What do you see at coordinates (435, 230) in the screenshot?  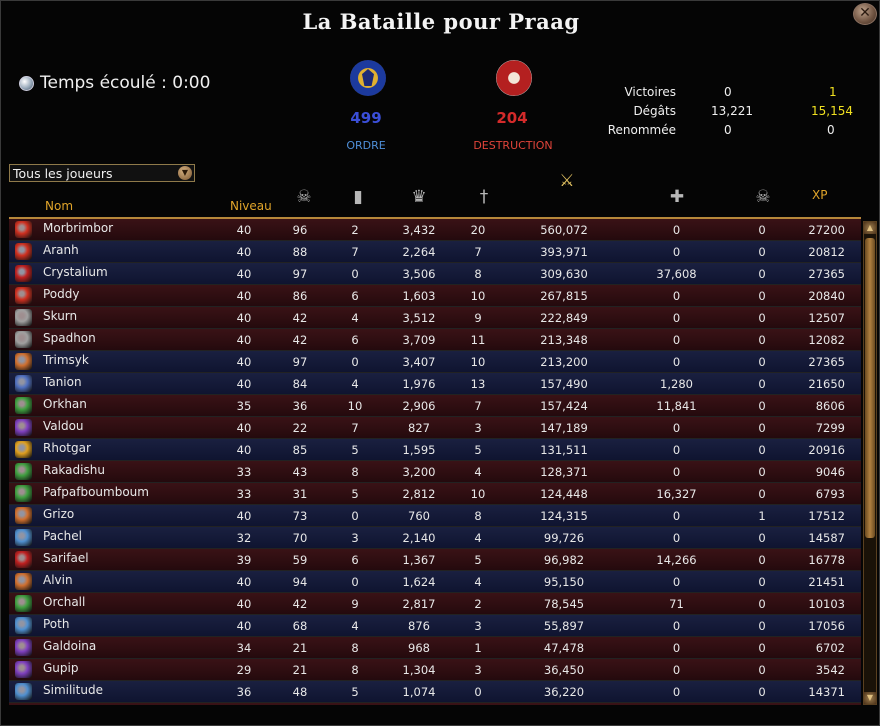 I see `table-row: Morbrimbor 40 96 2 3,432 20 560,072 0 0 27200` at bounding box center [435, 230].